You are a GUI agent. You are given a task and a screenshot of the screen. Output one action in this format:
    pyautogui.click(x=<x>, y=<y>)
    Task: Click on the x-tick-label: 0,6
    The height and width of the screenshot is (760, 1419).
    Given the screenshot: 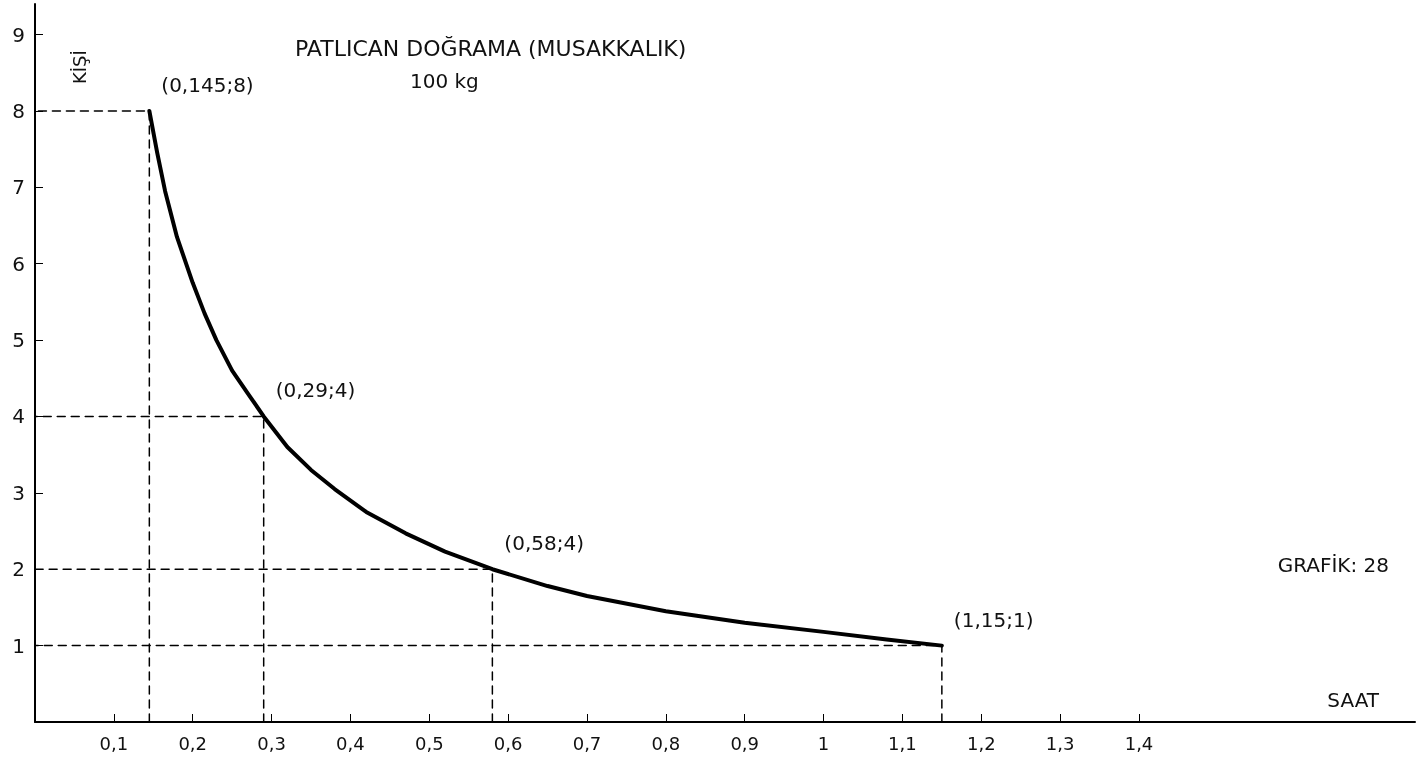 What is the action you would take?
    pyautogui.click(x=508, y=743)
    